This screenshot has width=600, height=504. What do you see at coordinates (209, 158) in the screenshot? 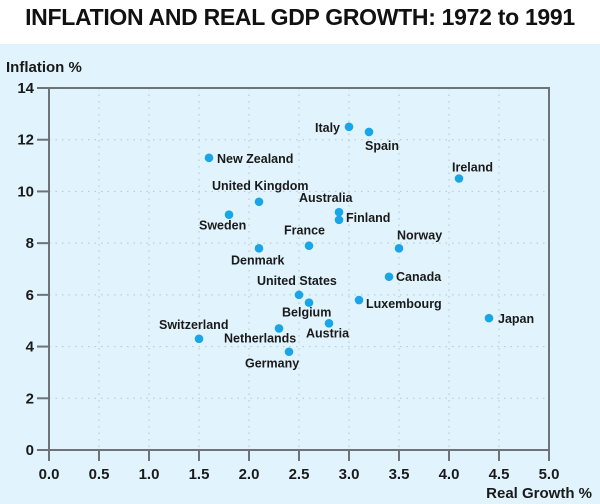
I see `data-point-new-zealand` at bounding box center [209, 158].